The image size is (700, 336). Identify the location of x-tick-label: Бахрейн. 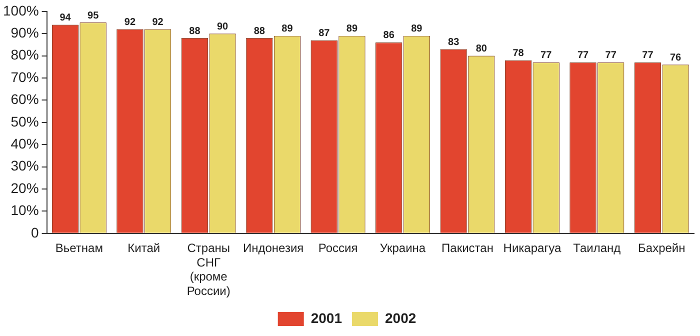
(662, 247).